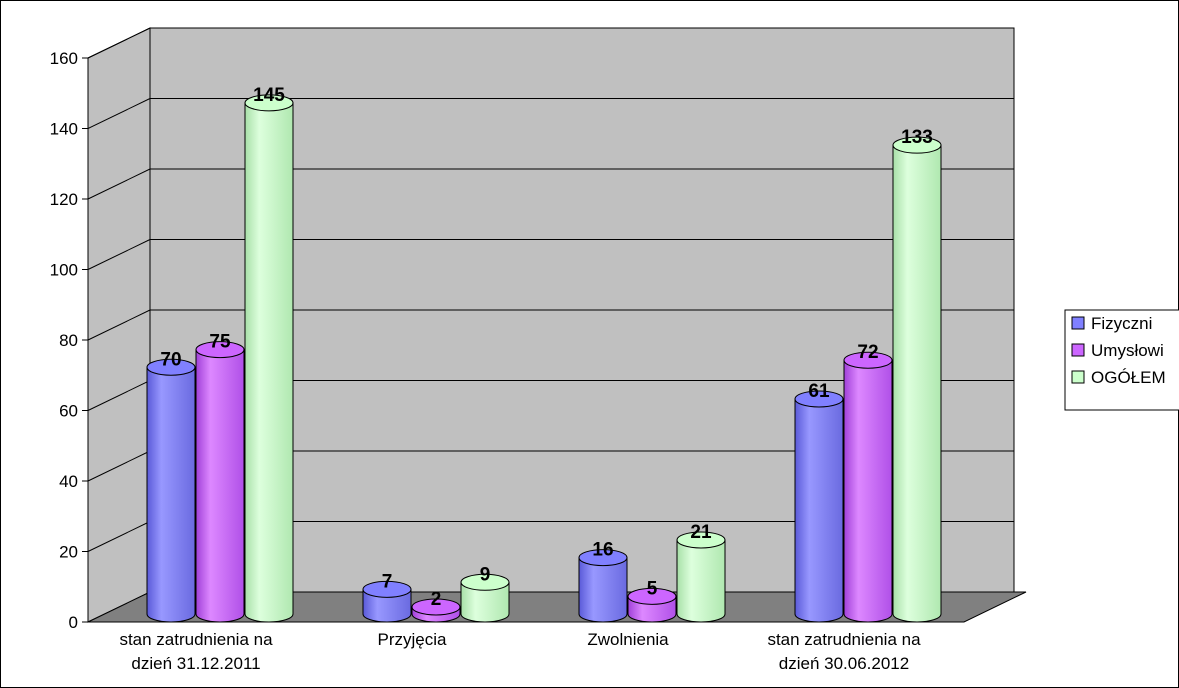 The height and width of the screenshot is (688, 1179). What do you see at coordinates (64, 199) in the screenshot?
I see `y-tick-label: 120` at bounding box center [64, 199].